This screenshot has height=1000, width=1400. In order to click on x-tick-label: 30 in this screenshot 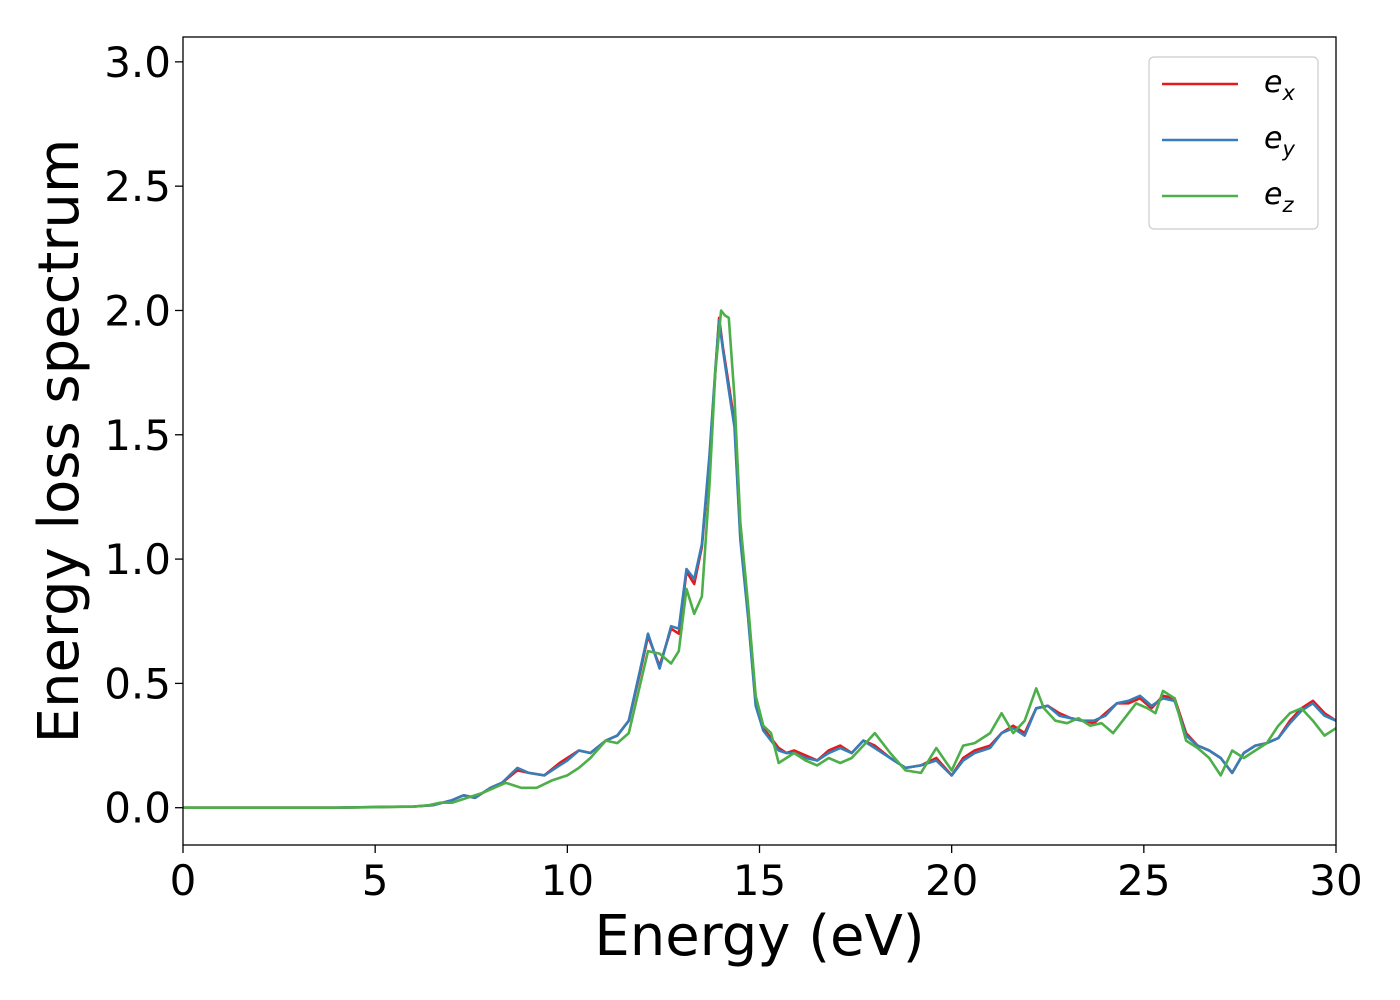, I will do `click(1335, 880)`.